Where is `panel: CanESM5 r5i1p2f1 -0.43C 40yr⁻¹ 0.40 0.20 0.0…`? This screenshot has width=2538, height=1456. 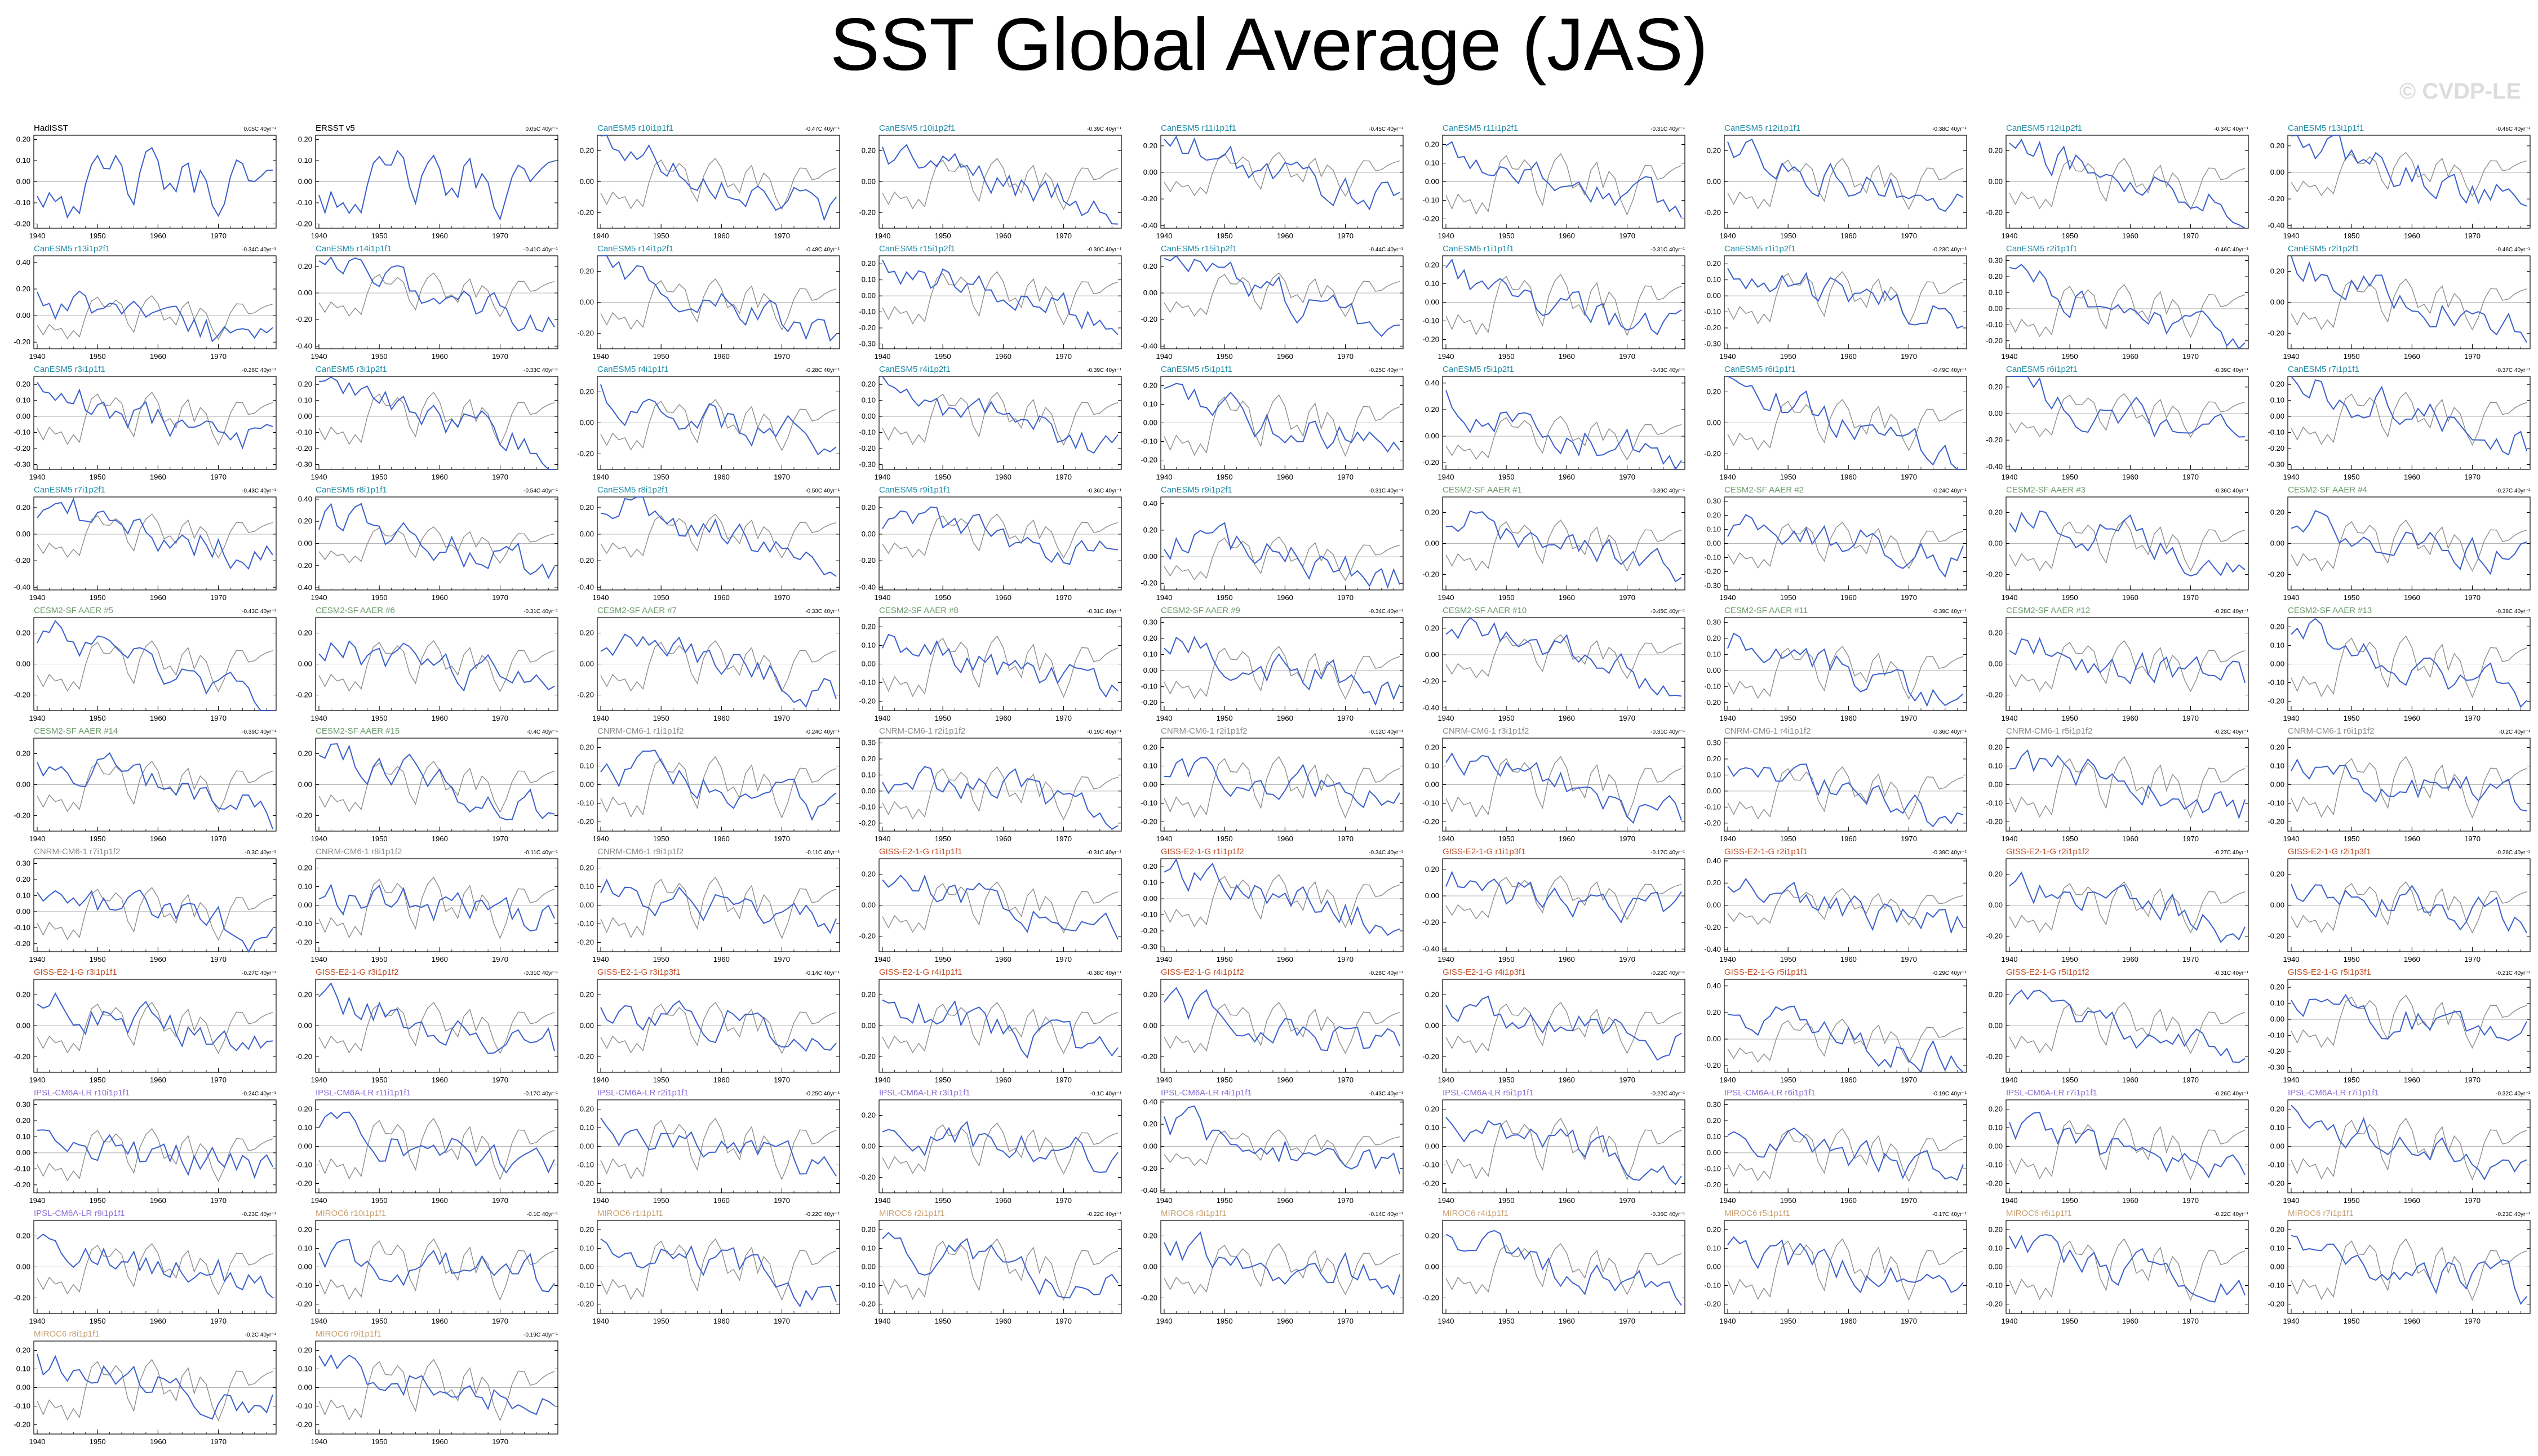 panel: CanESM5 r5i1p2f1 -0.43C 40yr⁻¹ 0.40 0.20 0.0… is located at coordinates (1553, 423).